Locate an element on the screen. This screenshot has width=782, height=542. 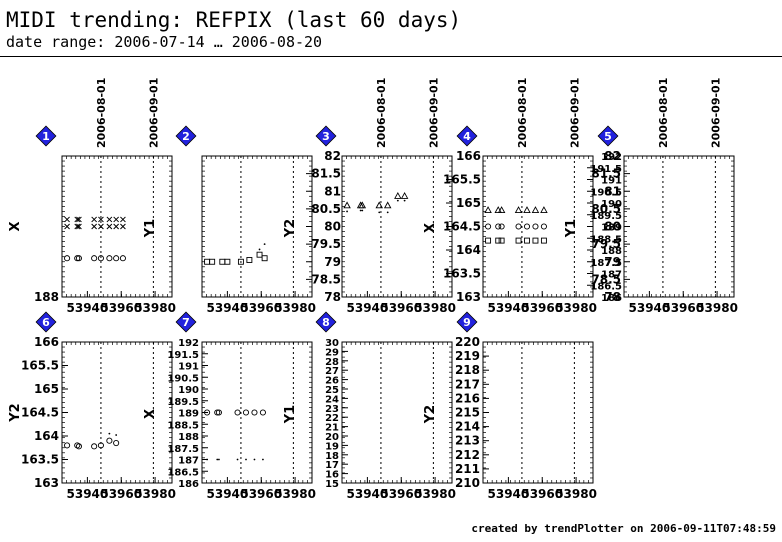
panel-index-label: 7 is located at coordinates (186, 322).